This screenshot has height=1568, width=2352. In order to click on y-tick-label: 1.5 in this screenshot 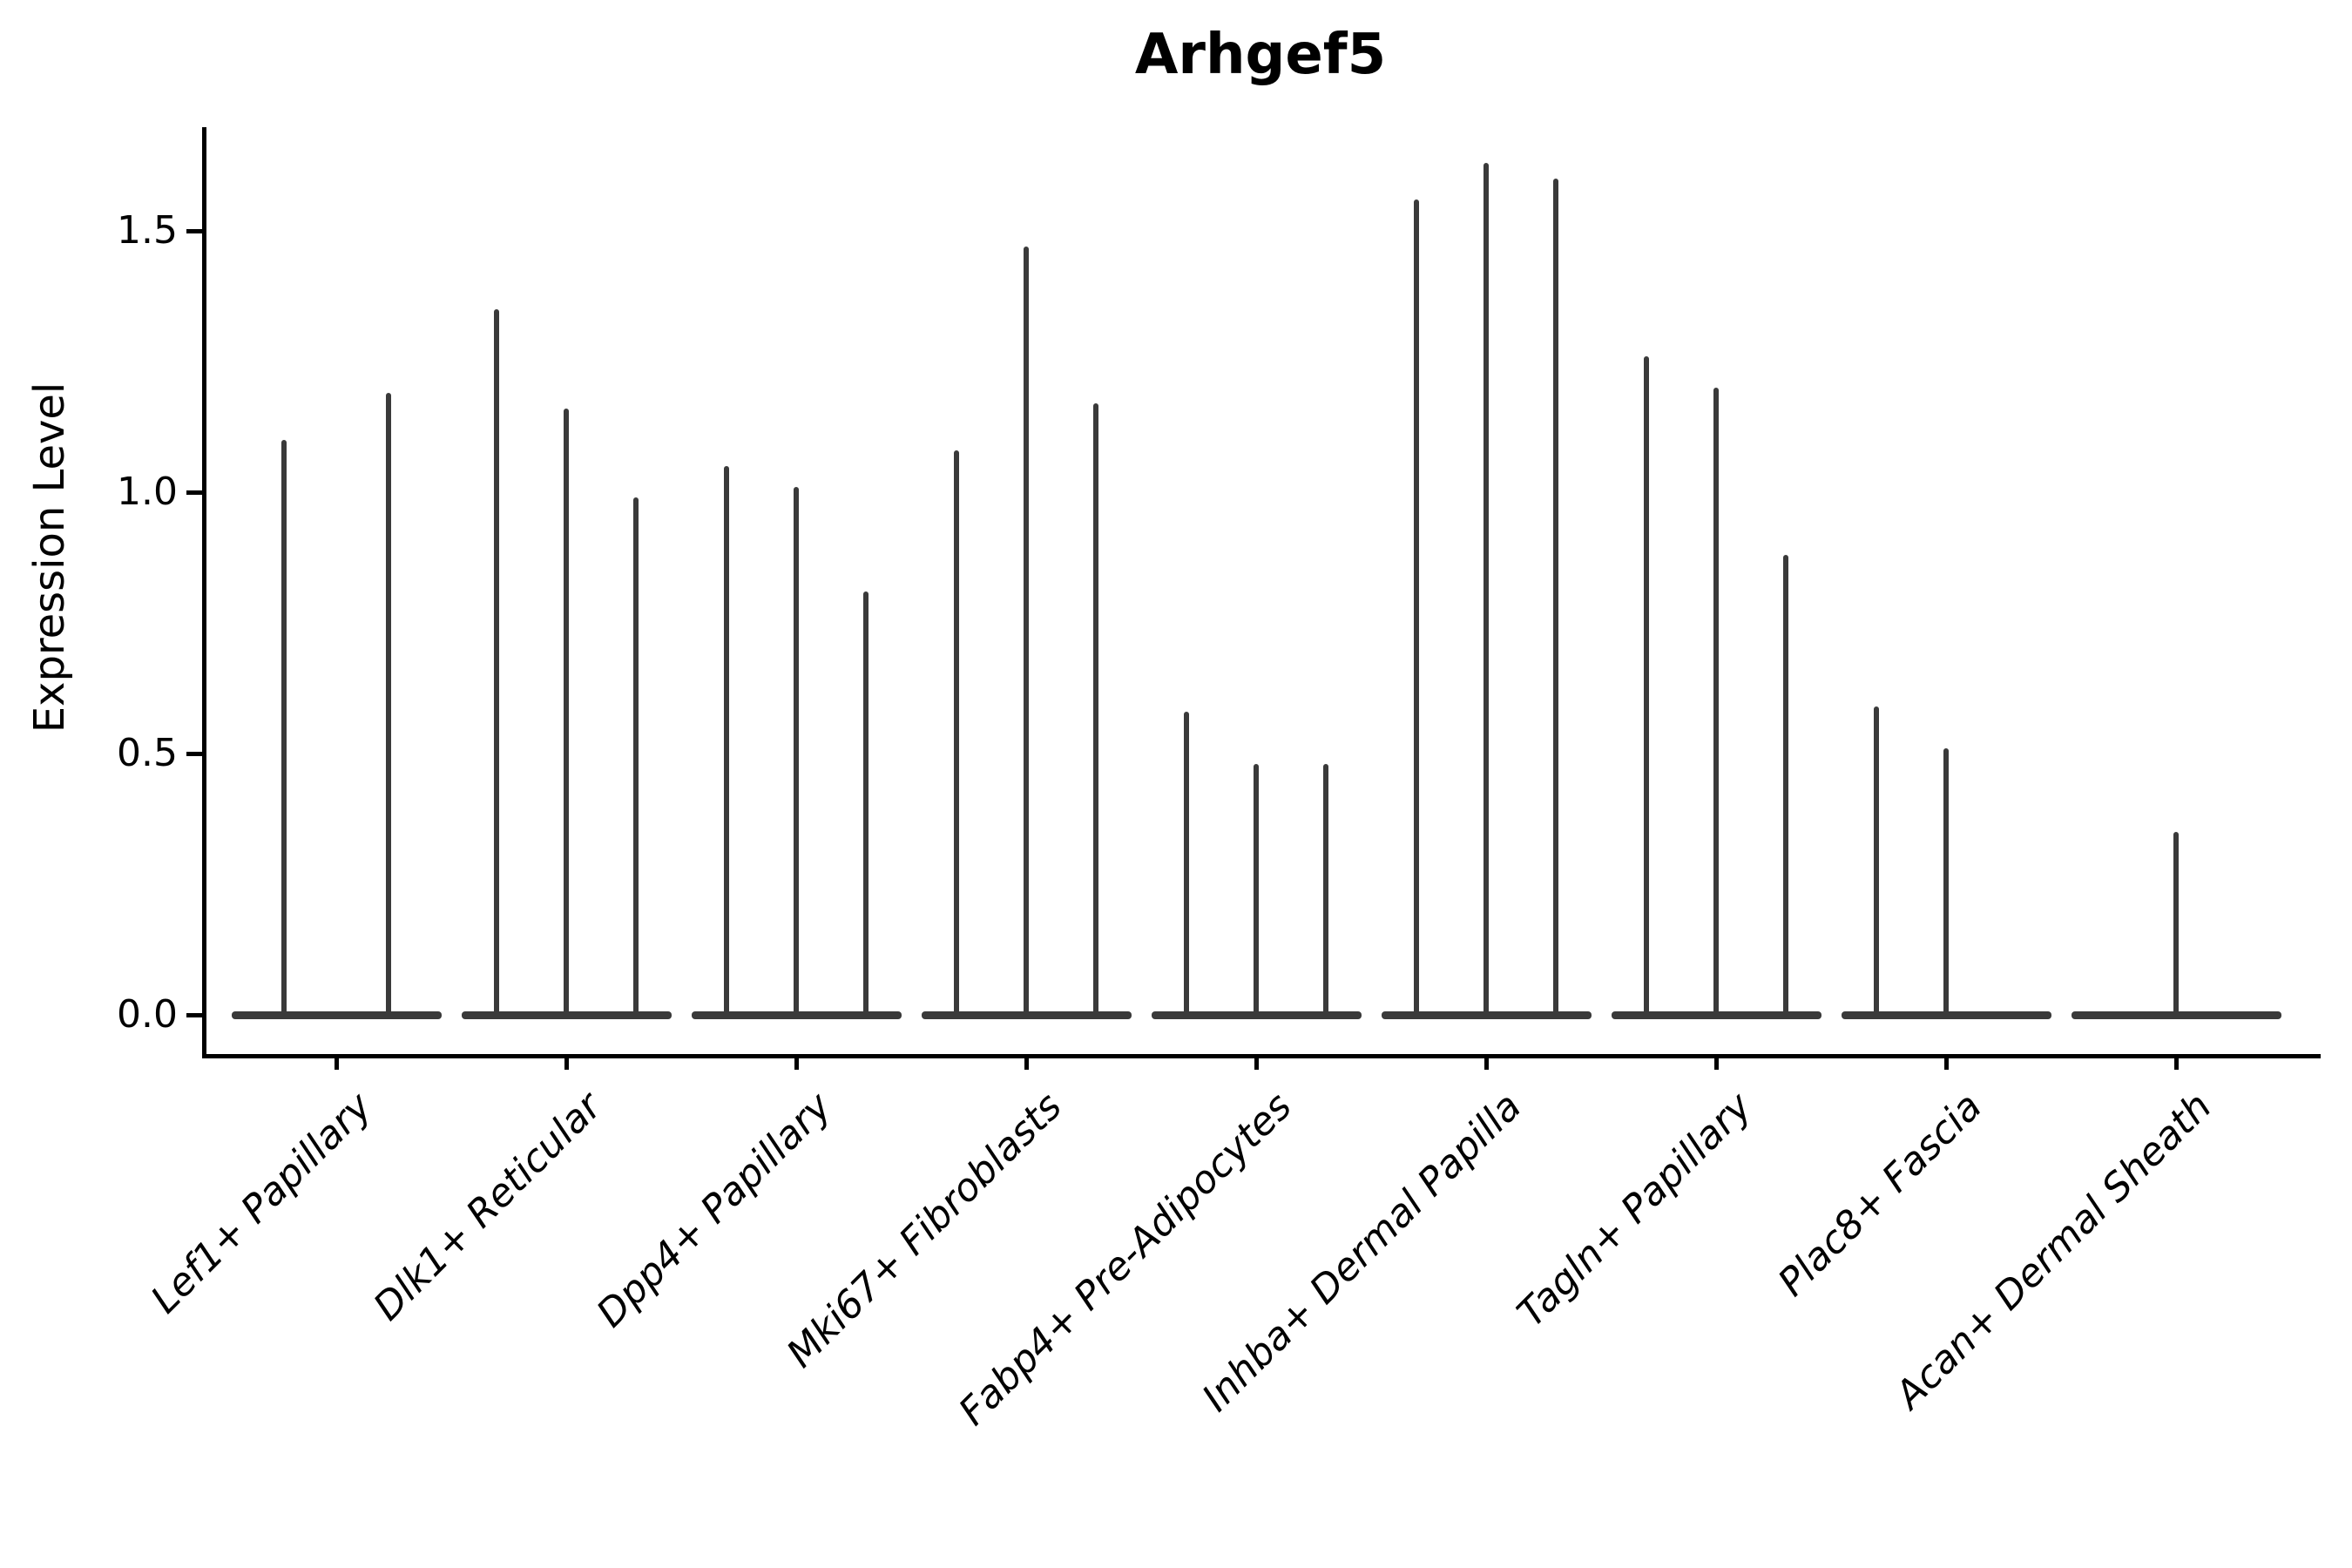, I will do `click(147, 230)`.